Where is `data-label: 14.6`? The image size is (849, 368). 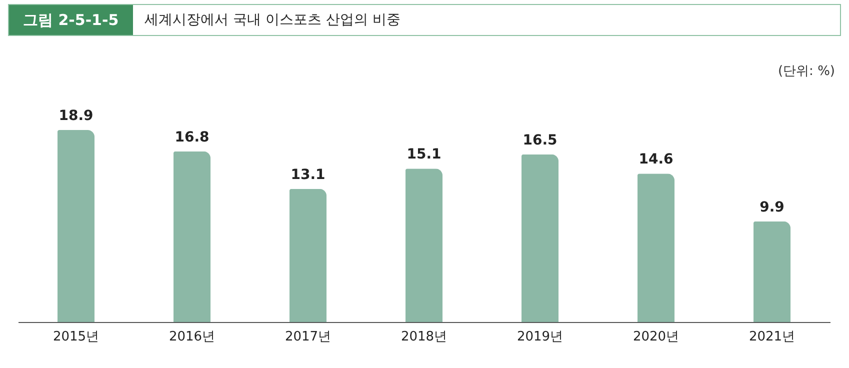
data-label: 14.6 is located at coordinates (656, 160).